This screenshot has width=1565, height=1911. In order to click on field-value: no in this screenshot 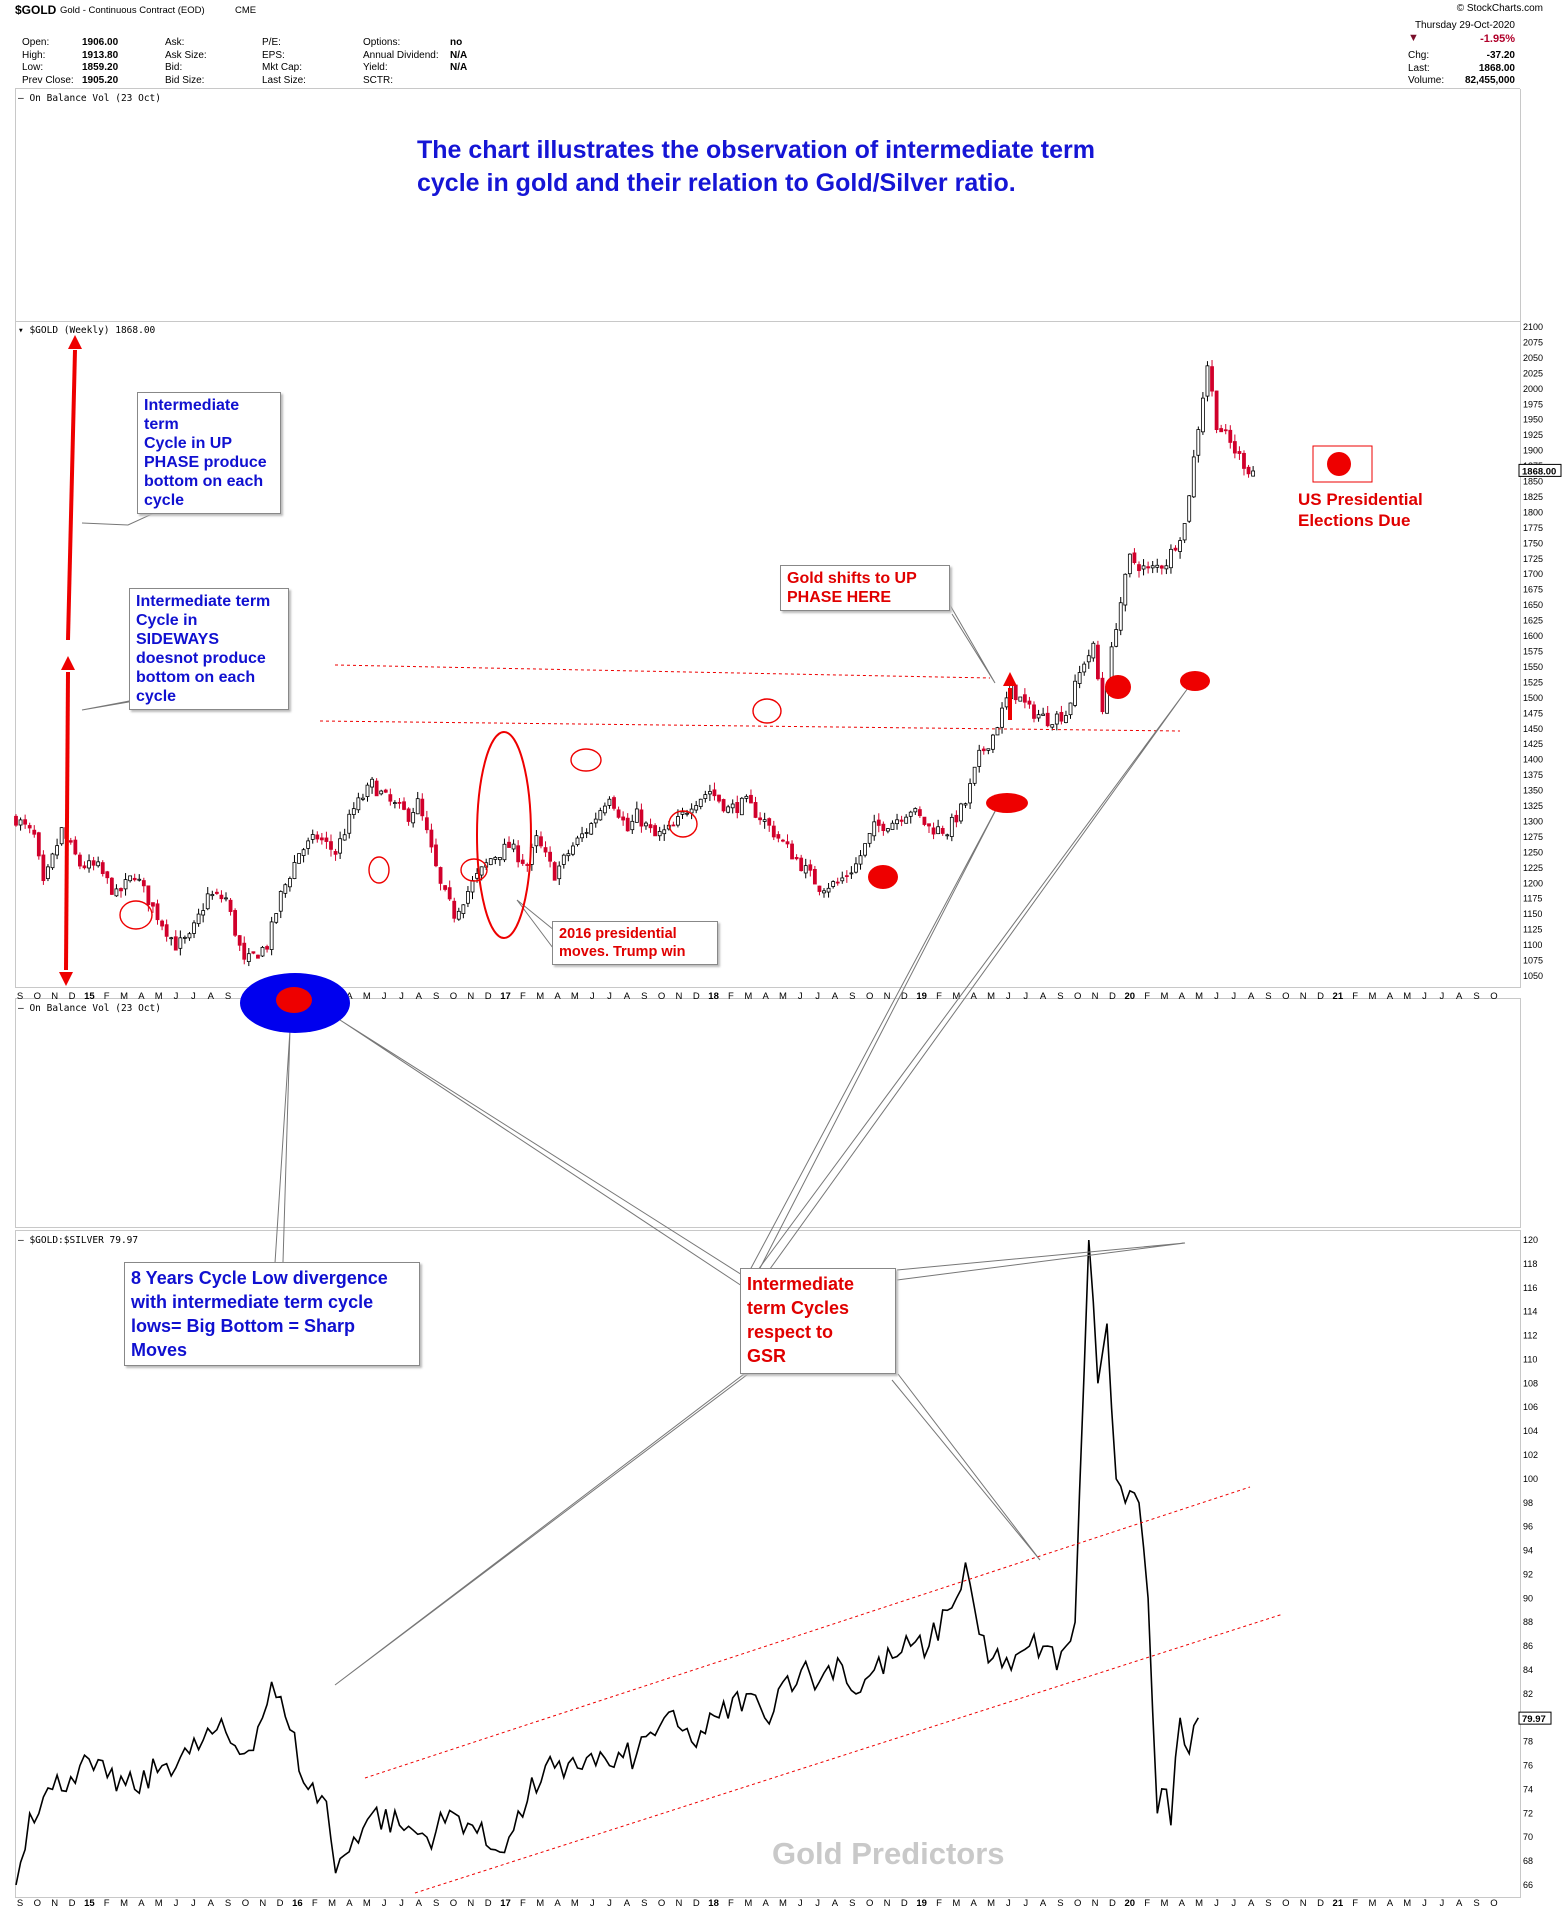, I will do `click(456, 42)`.